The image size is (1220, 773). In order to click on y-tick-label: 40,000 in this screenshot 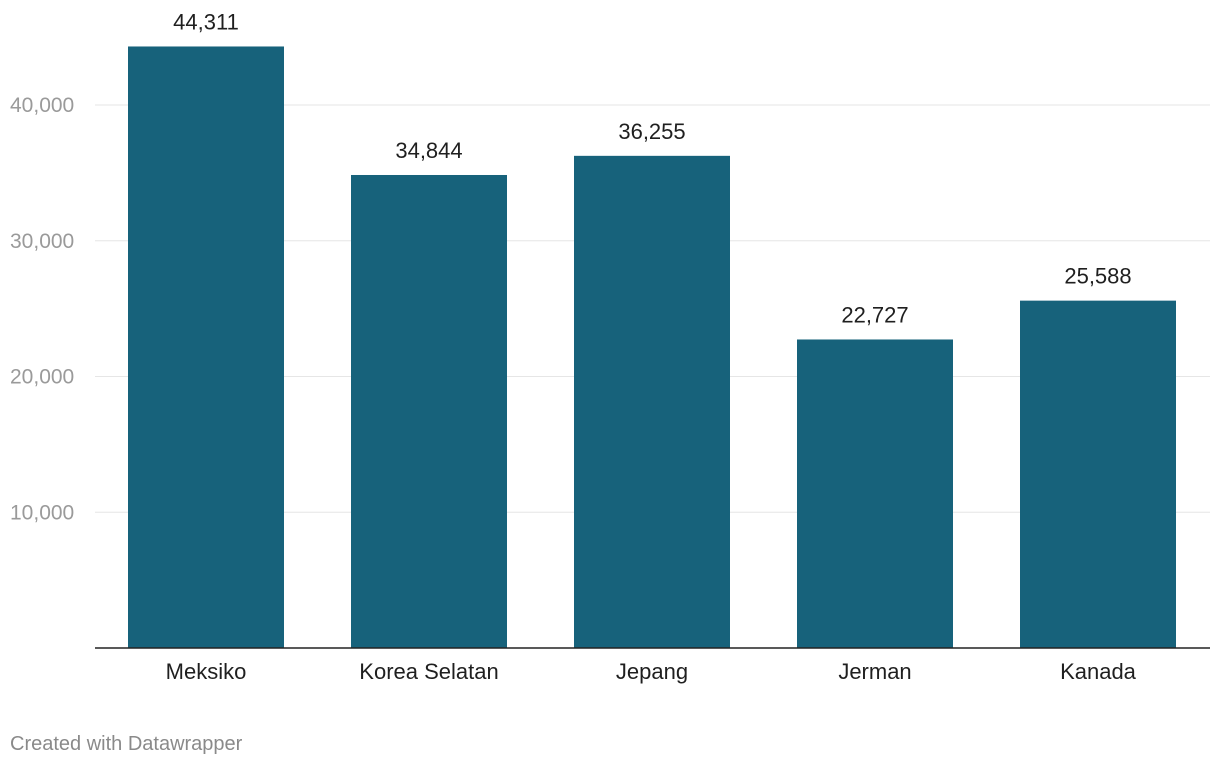, I will do `click(42, 105)`.